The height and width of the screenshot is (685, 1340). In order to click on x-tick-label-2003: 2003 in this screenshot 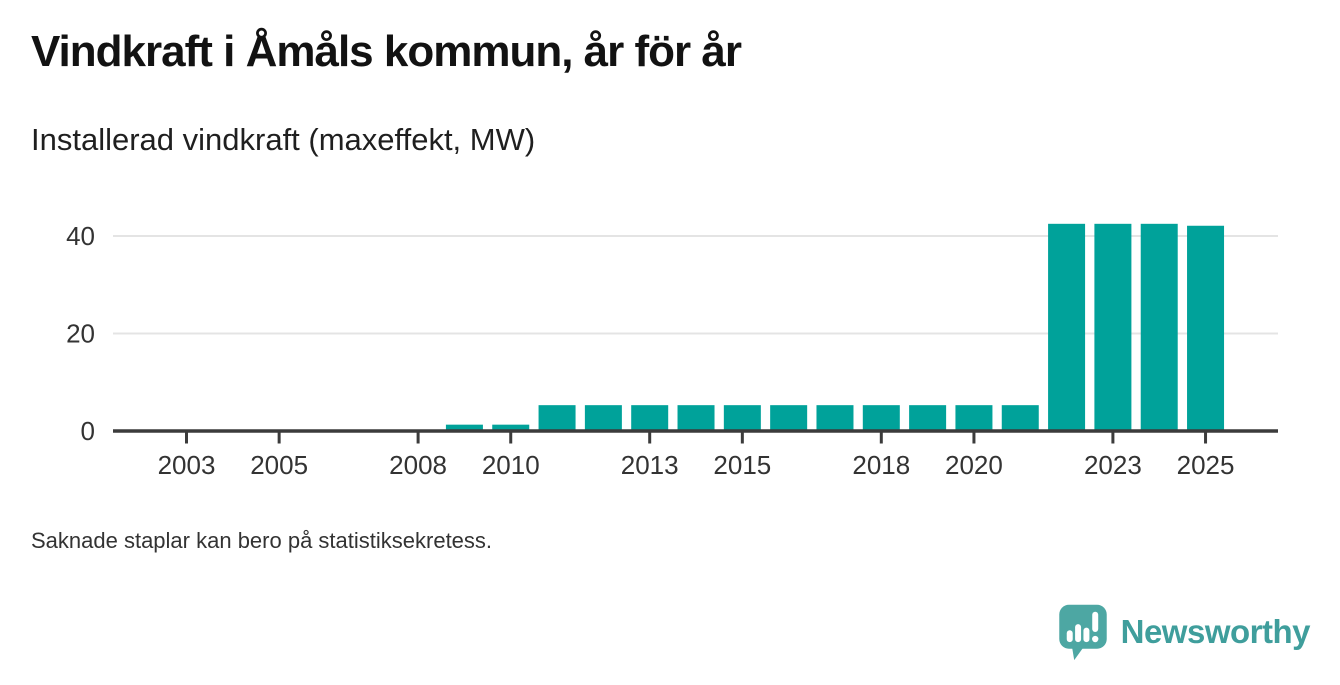, I will do `click(187, 465)`.